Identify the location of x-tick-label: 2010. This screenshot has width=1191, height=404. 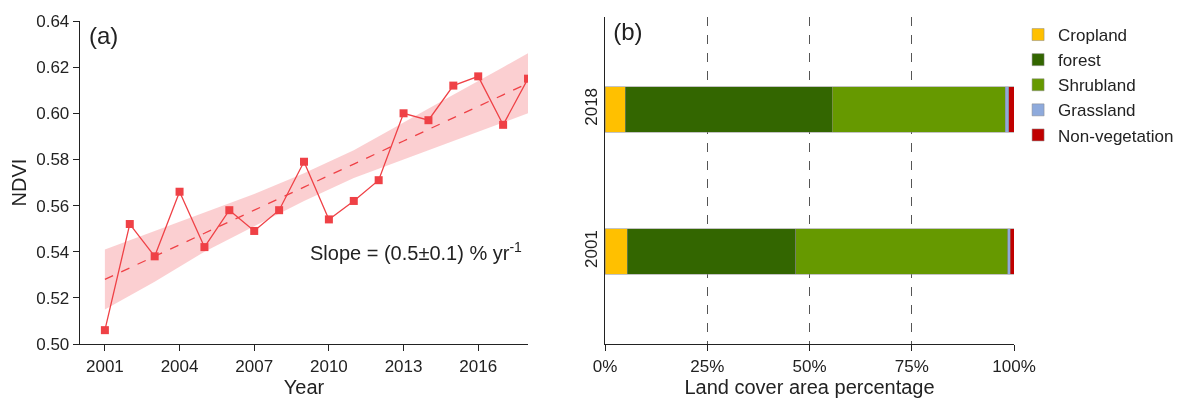
(328, 366).